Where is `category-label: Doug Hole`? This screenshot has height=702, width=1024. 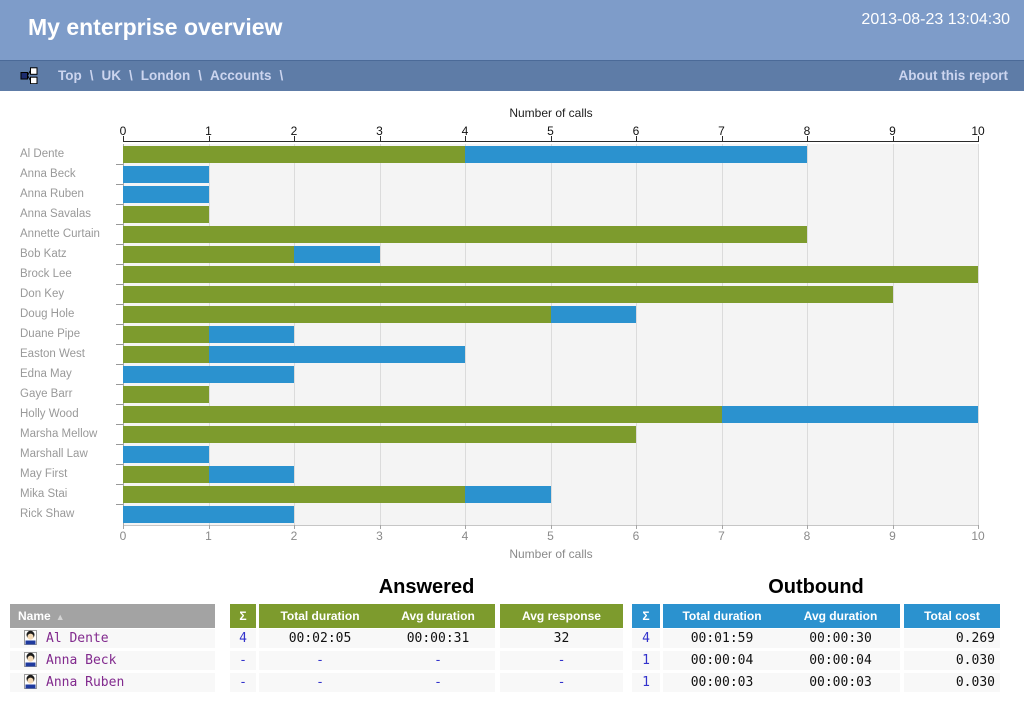
category-label: Doug Hole is located at coordinates (47, 314).